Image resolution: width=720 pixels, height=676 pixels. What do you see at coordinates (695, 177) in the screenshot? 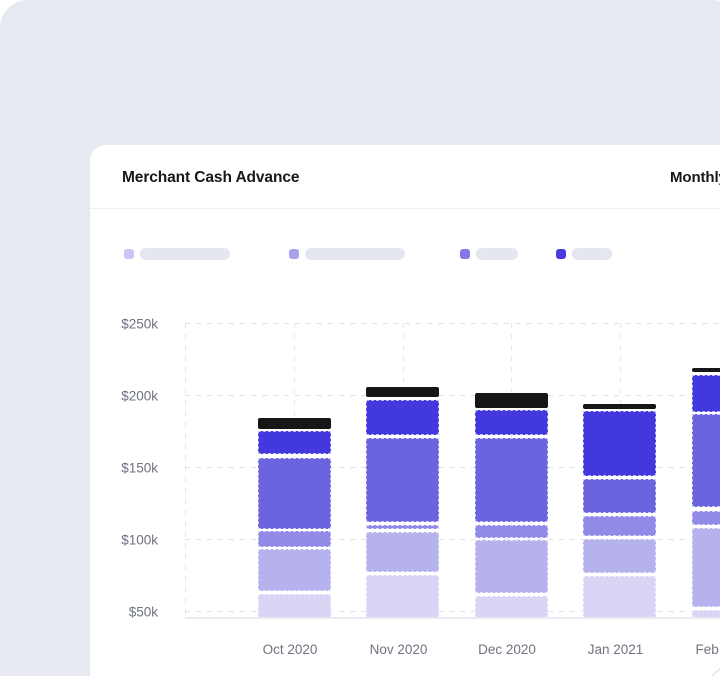
I see `period-selector: Monthly` at bounding box center [695, 177].